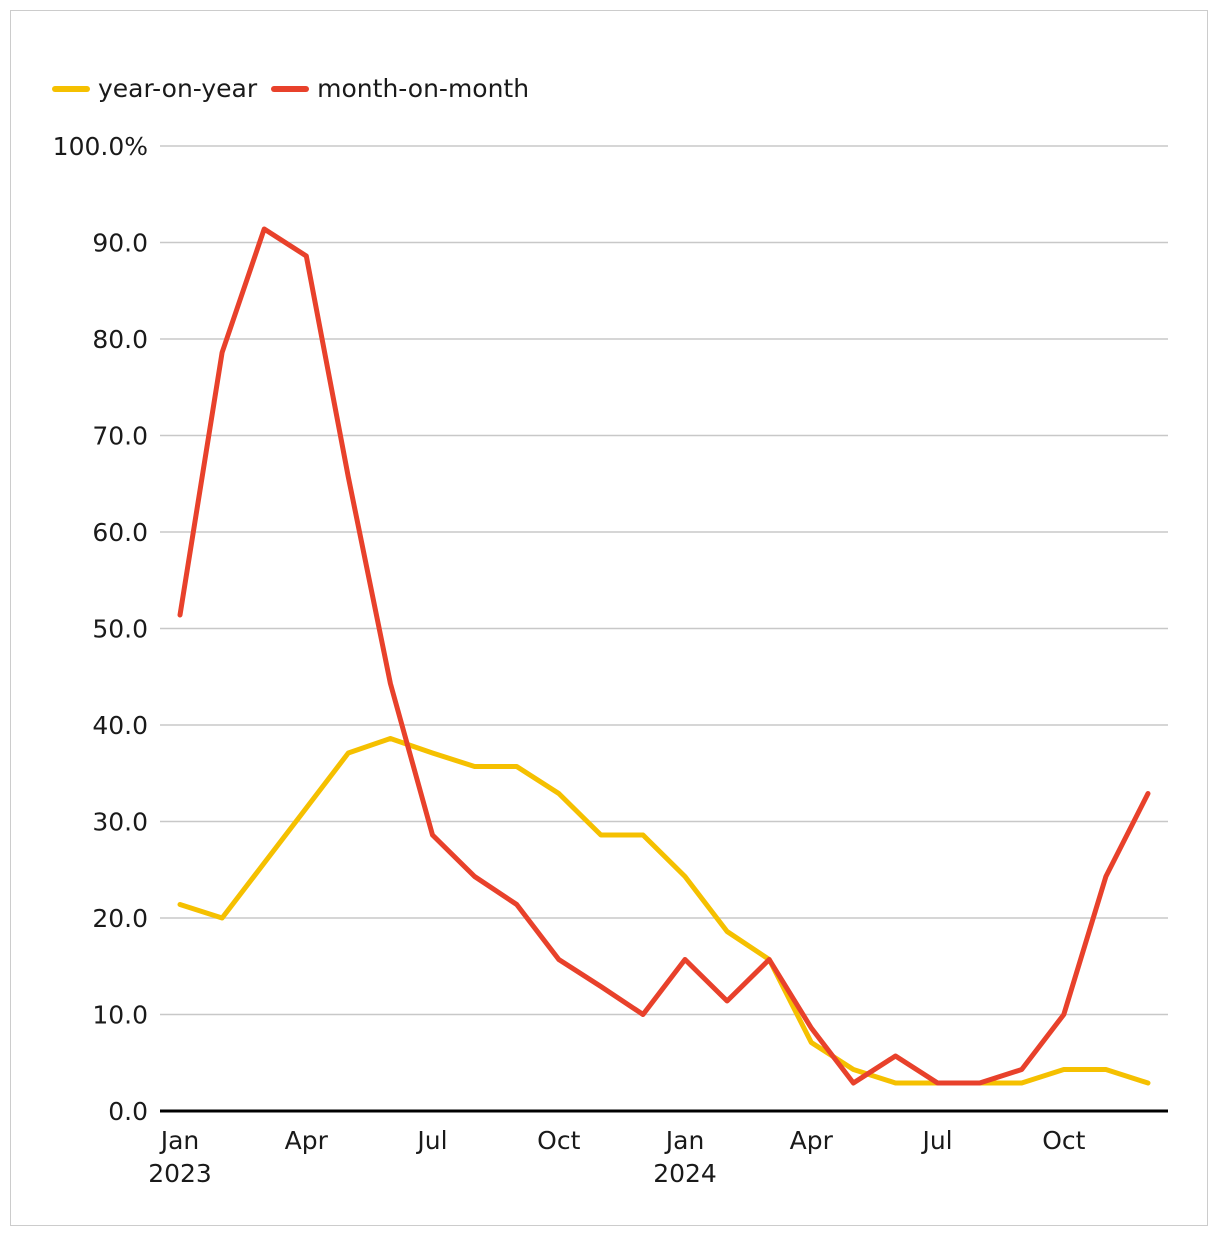  What do you see at coordinates (120, 918) in the screenshot?
I see `y-tick-label: 20.0` at bounding box center [120, 918].